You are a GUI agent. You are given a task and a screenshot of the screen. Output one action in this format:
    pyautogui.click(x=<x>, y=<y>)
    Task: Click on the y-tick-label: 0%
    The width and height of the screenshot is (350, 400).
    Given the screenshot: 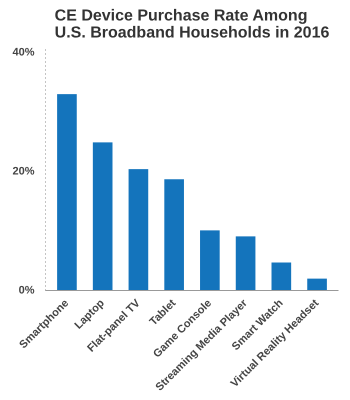 What is the action you would take?
    pyautogui.click(x=26, y=290)
    